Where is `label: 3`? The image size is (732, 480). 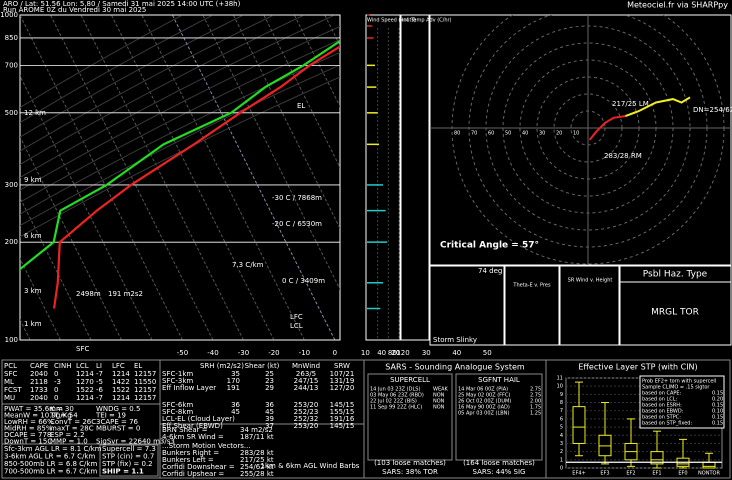 label: 3 is located at coordinates (561, 444).